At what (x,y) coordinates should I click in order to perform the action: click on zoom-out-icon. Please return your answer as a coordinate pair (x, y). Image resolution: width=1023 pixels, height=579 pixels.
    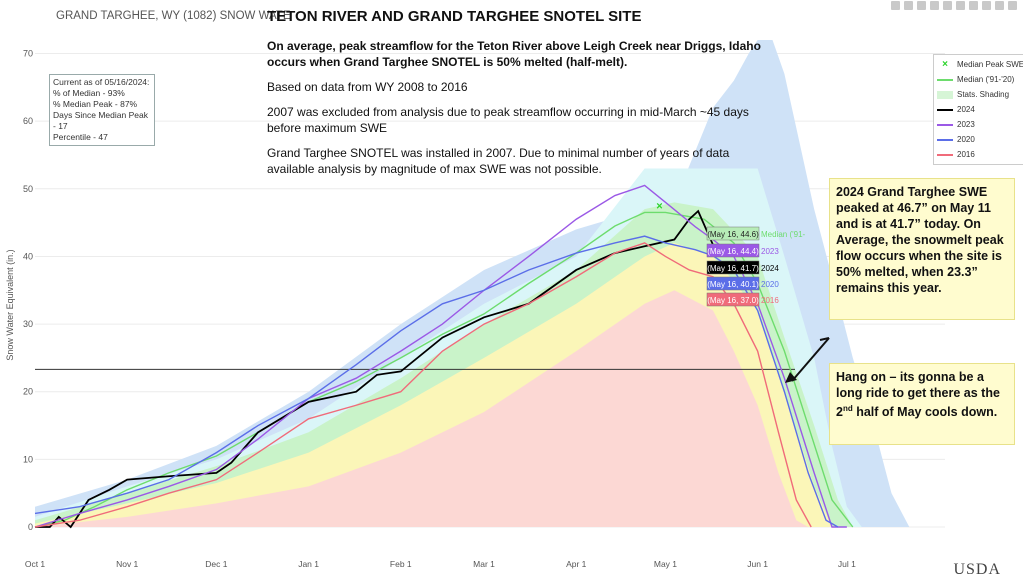
    Looking at the image, I should click on (947, 5).